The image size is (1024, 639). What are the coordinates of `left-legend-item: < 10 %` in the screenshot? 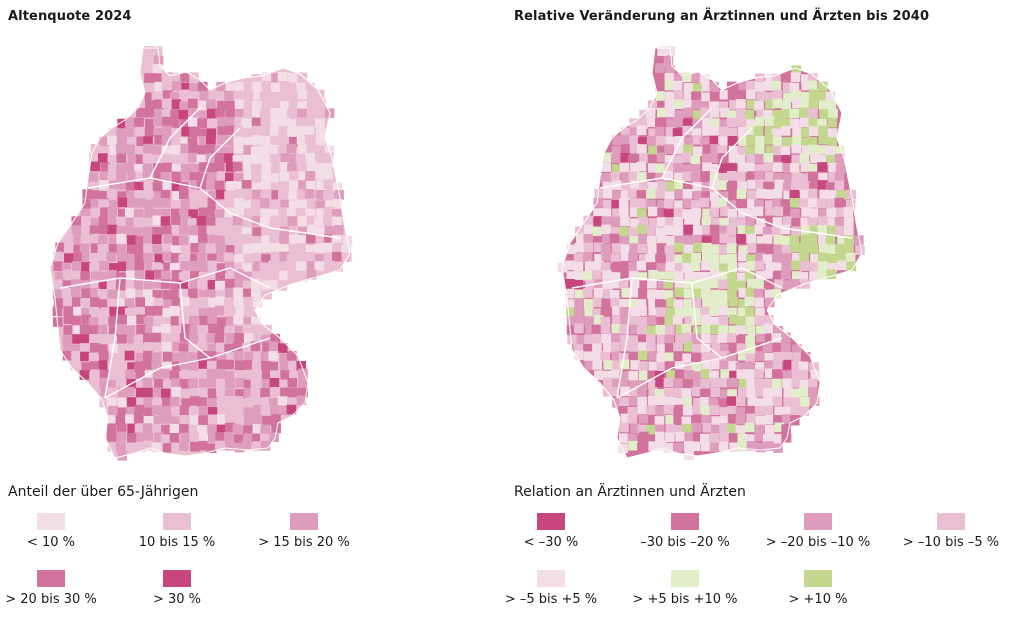 It's located at (58, 533).